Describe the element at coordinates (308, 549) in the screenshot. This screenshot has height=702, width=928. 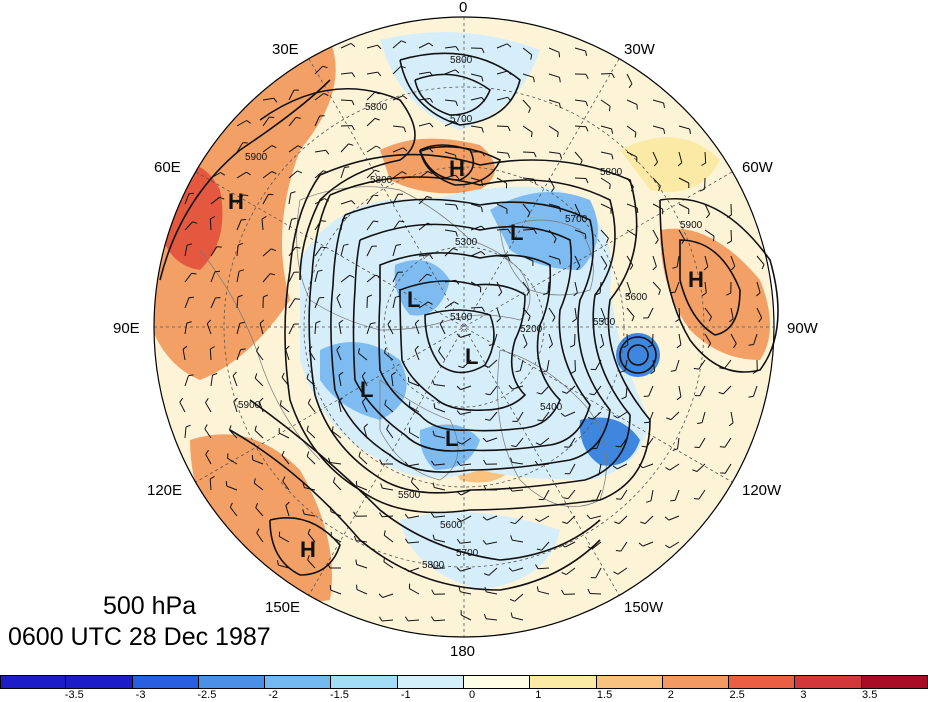
I see `high-center: H` at that location.